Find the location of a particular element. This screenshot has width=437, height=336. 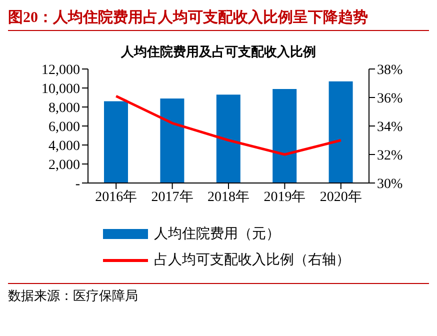

y2-tick-label: 34% is located at coordinates (390, 127).